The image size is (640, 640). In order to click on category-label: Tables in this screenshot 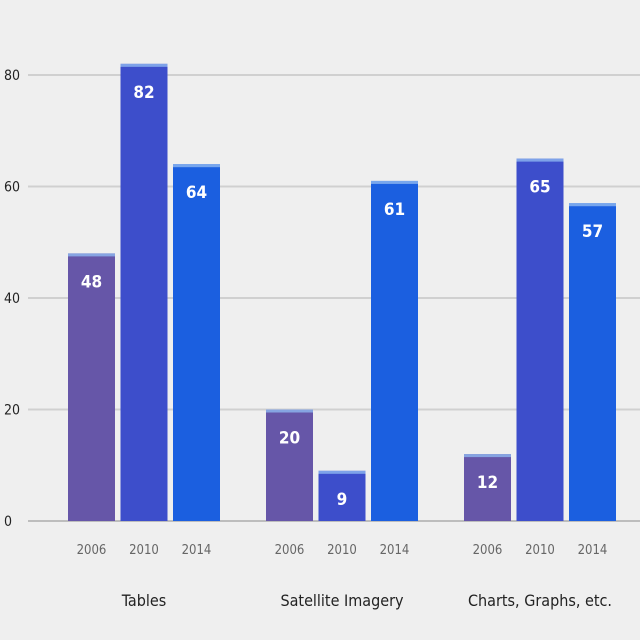, I will do `click(143, 600)`.